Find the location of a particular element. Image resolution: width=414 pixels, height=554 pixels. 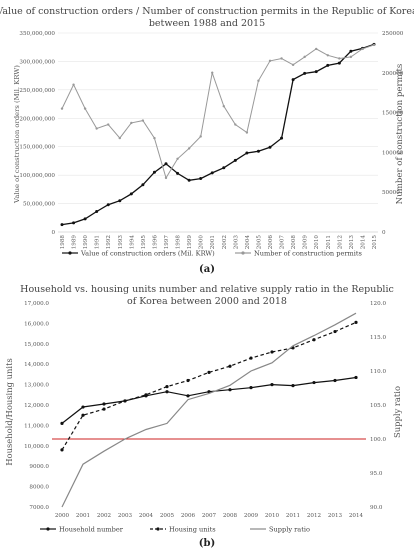

chart-a-x-tick-label: 2001 is located at coordinates (213, 242).